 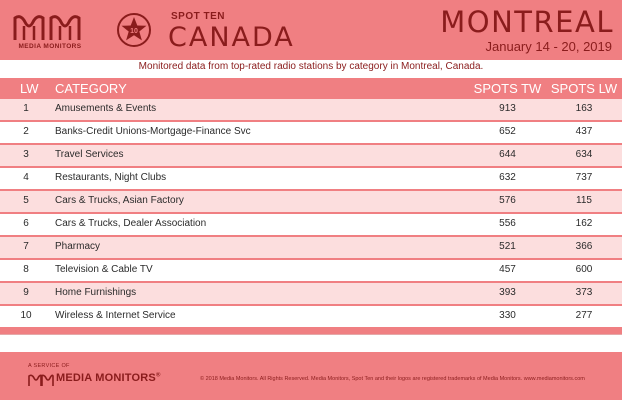 What do you see at coordinates (311, 270) in the screenshot?
I see `table-row: 8 Television & Cable TV 457 600` at bounding box center [311, 270].